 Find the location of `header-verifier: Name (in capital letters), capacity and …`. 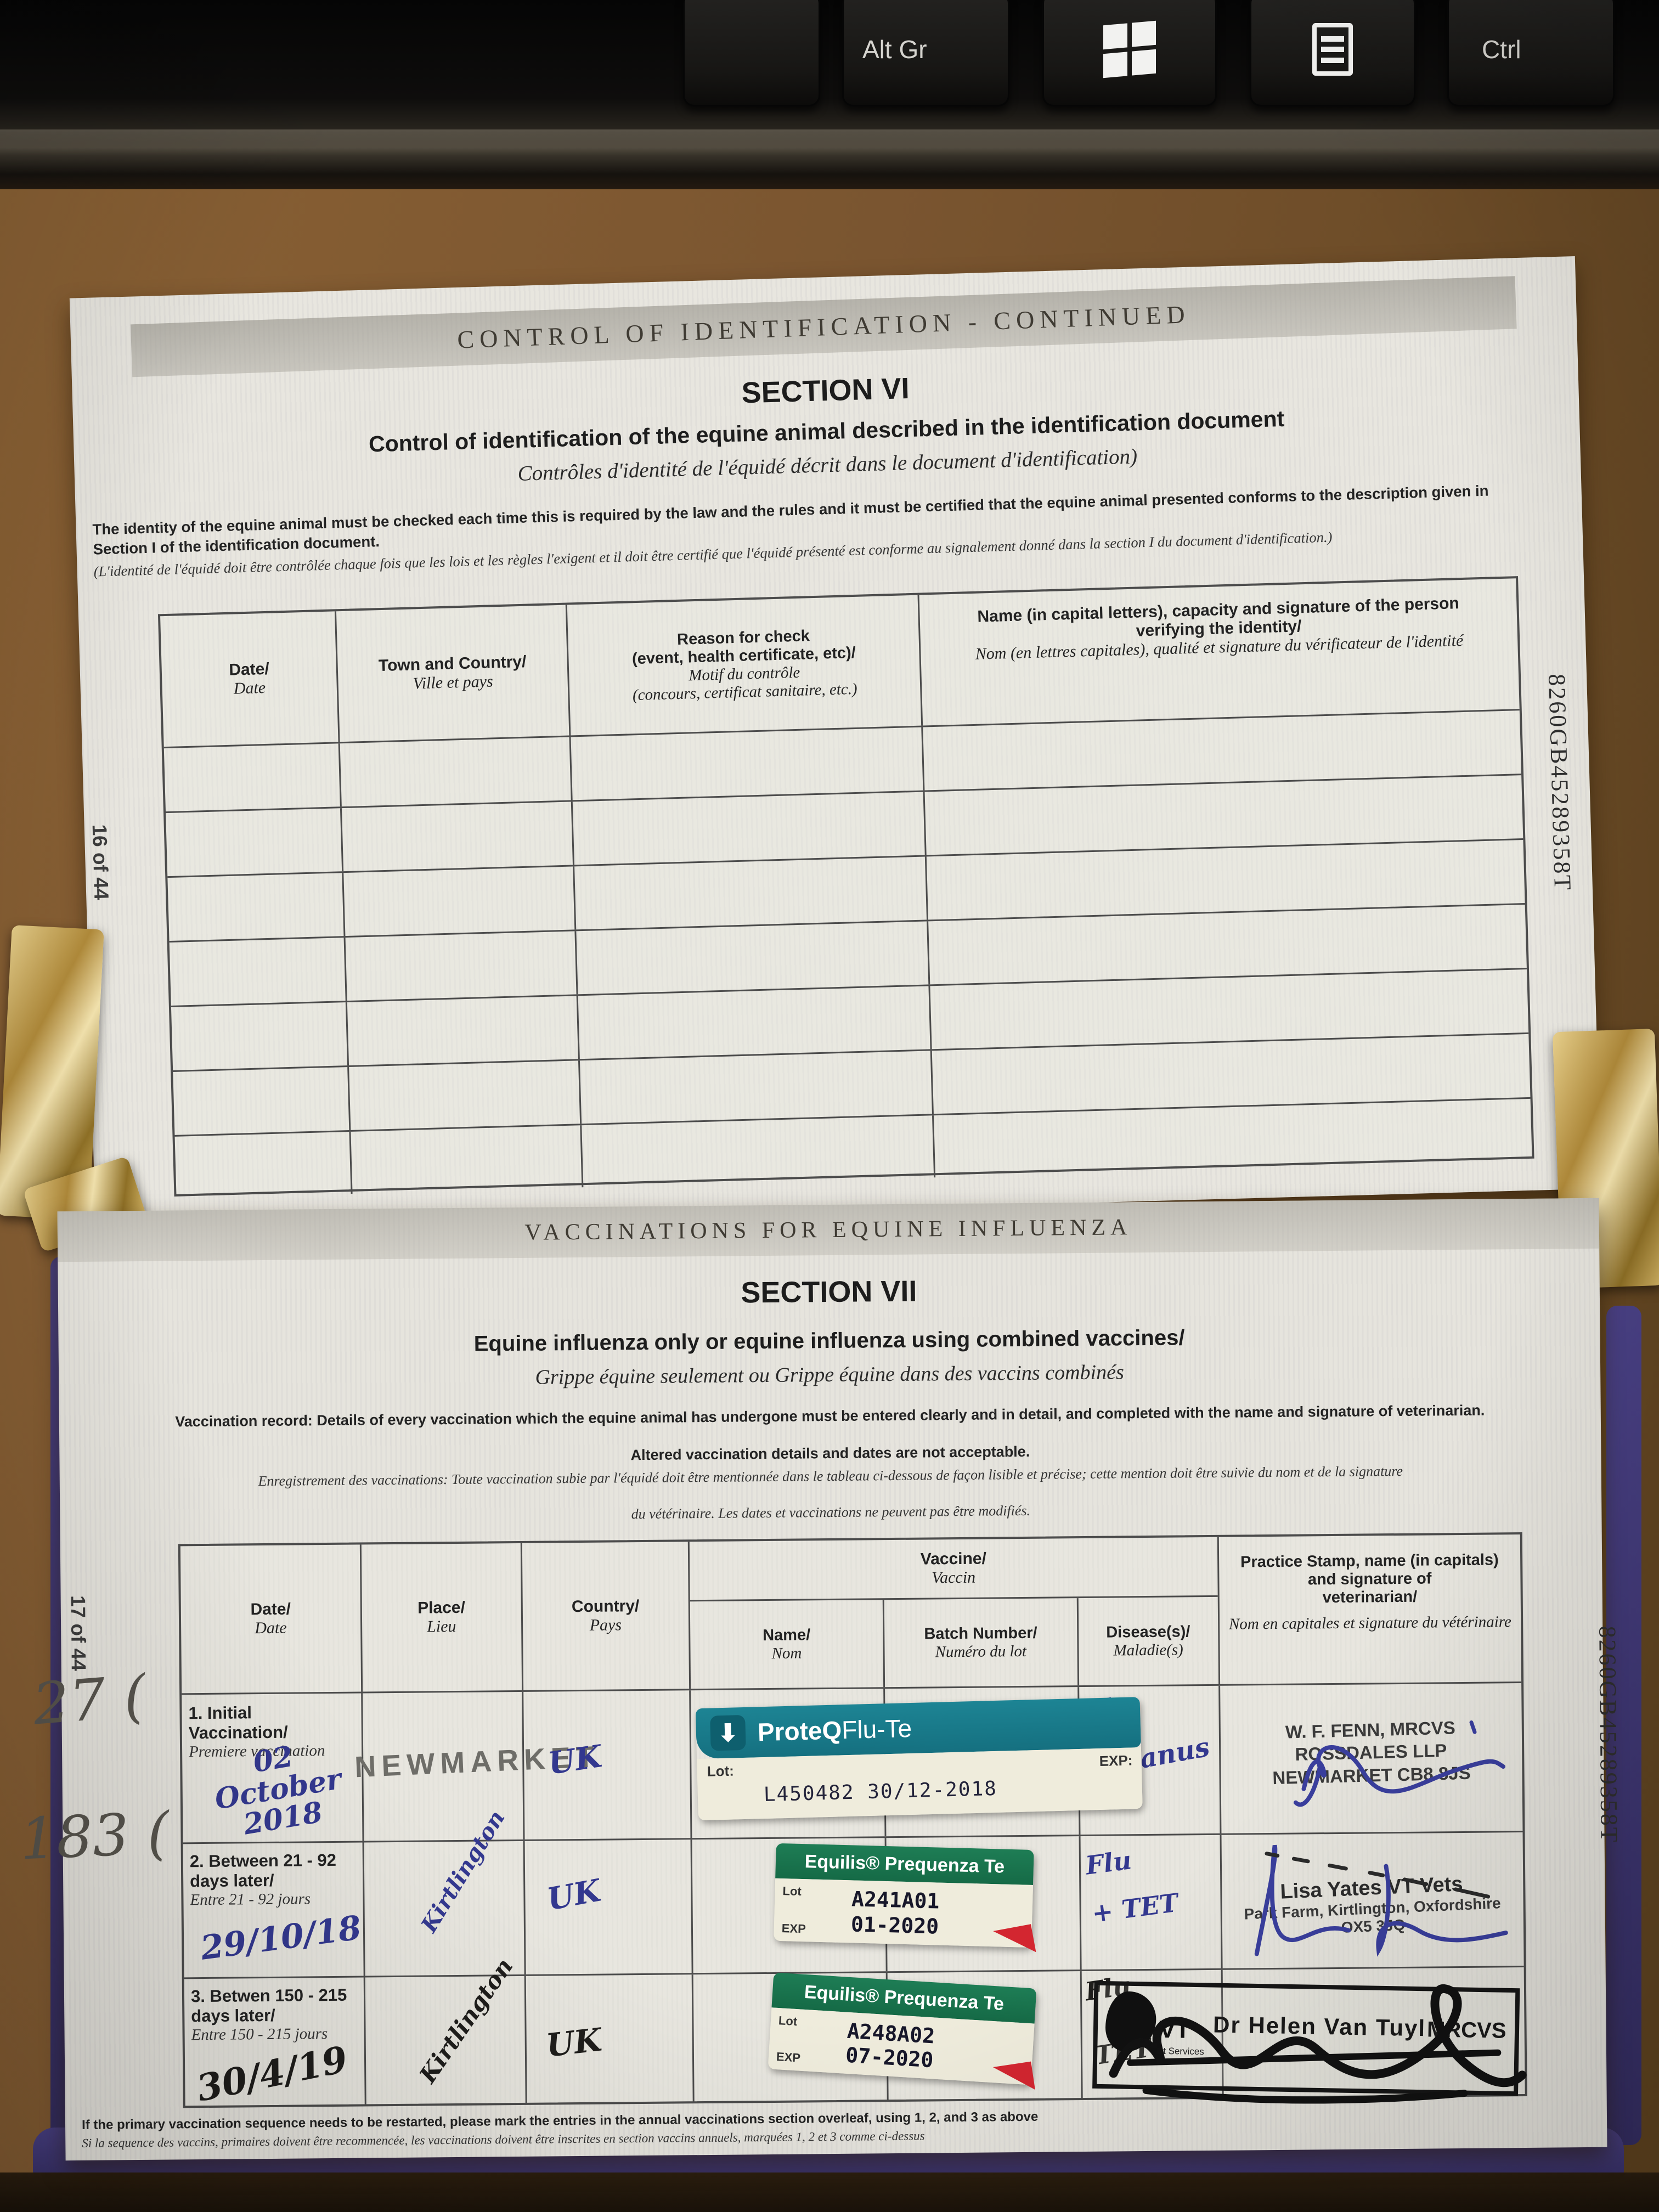

header-verifier: Name (in capital letters), capacity and … is located at coordinates (1219, 651).